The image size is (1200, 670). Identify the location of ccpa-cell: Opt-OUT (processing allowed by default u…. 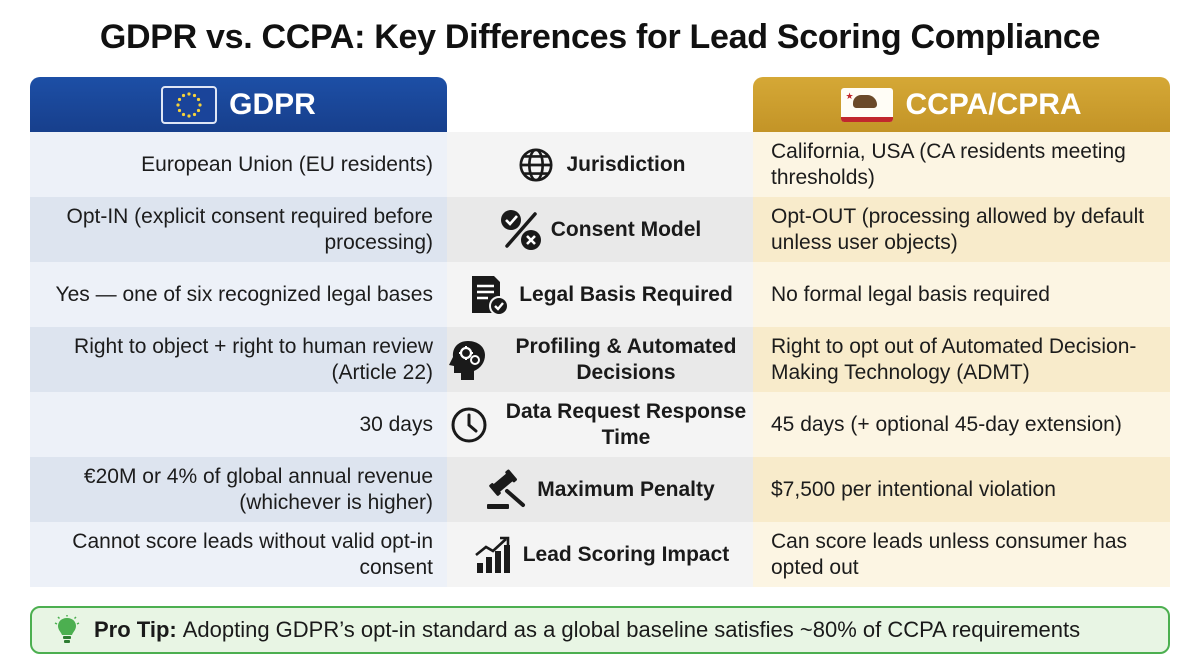
(961, 229).